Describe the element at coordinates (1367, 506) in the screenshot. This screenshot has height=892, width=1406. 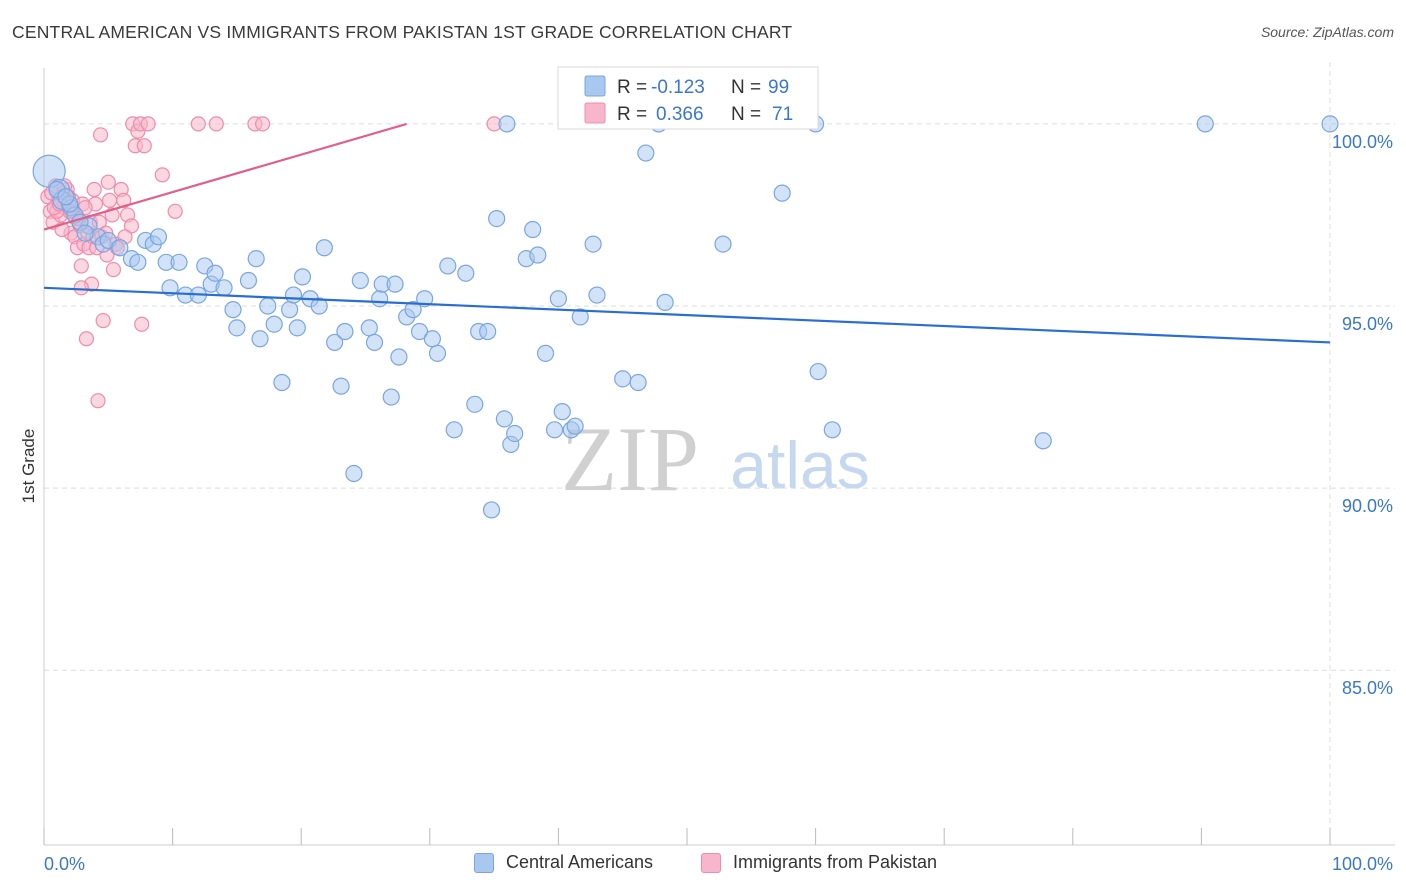
I see `y-tick-label: 90.0%` at that location.